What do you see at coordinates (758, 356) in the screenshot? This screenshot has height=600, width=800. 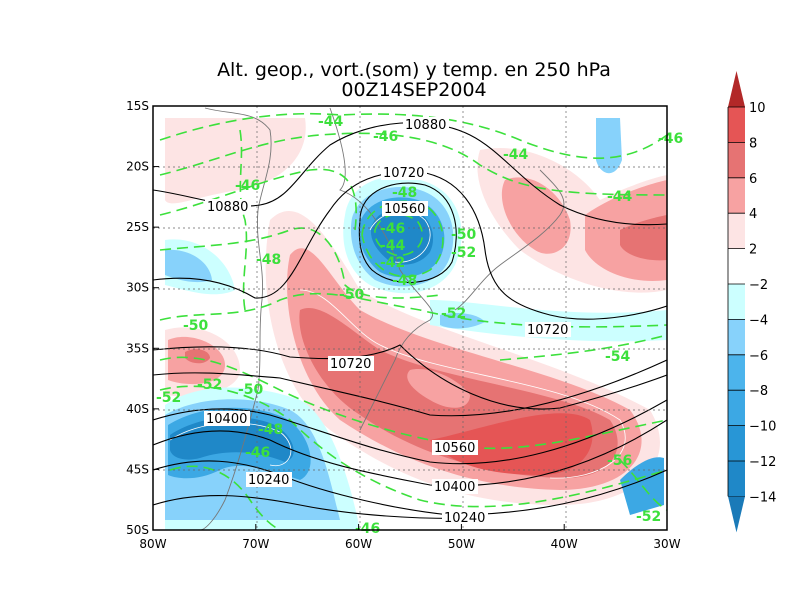 I see `colorbar-label: −6` at bounding box center [758, 356].